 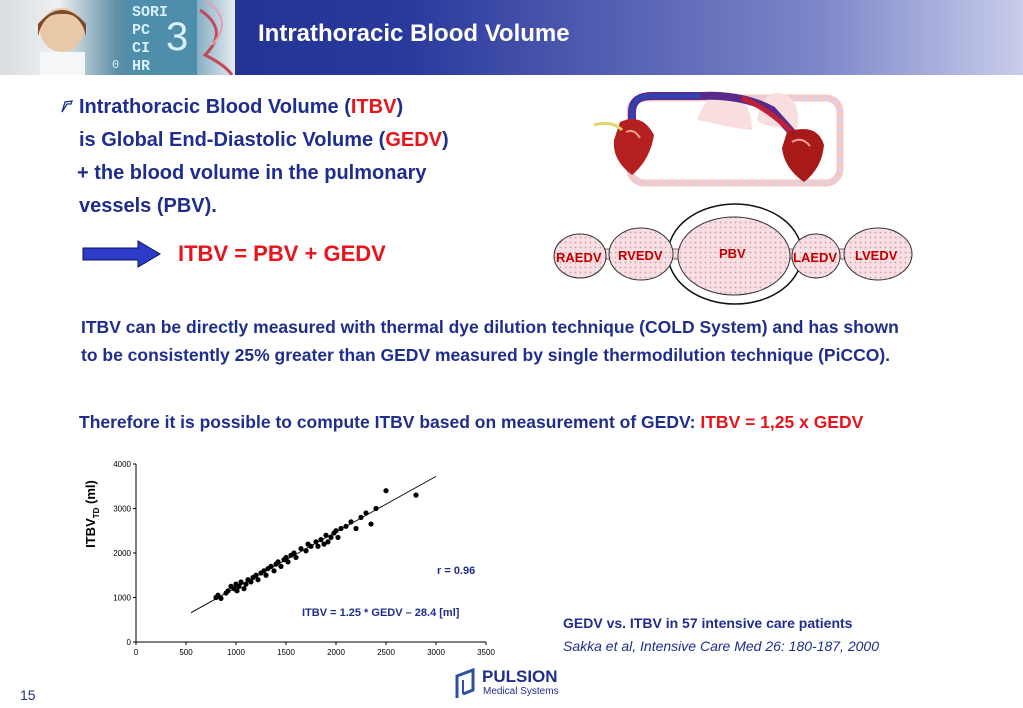 I want to click on x-tick-label: 3000, so click(x=436, y=652).